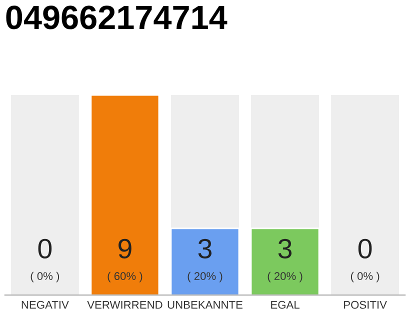 This screenshot has height=320, width=410. Describe the element at coordinates (45, 304) in the screenshot. I see `x-tick-label: NEGATIV` at that location.